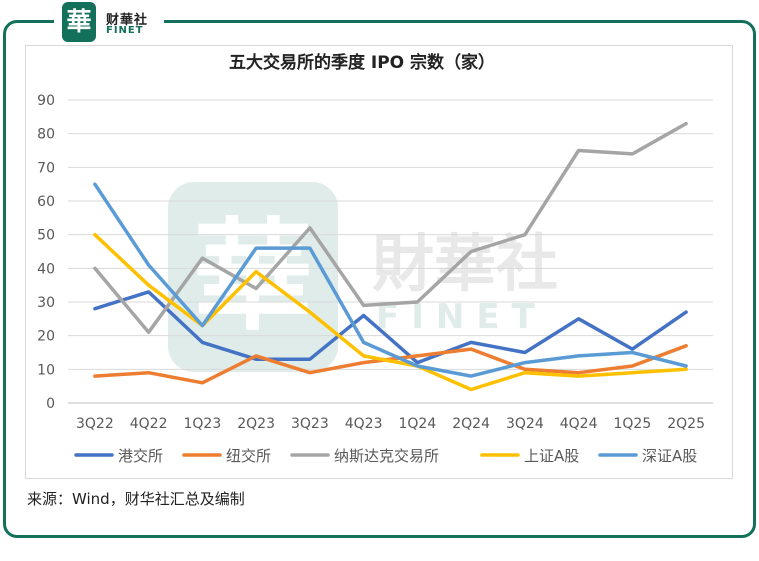 Image resolution: width=759 pixels, height=561 pixels. What do you see at coordinates (46, 202) in the screenshot?
I see `y-tick-label: 60` at bounding box center [46, 202].